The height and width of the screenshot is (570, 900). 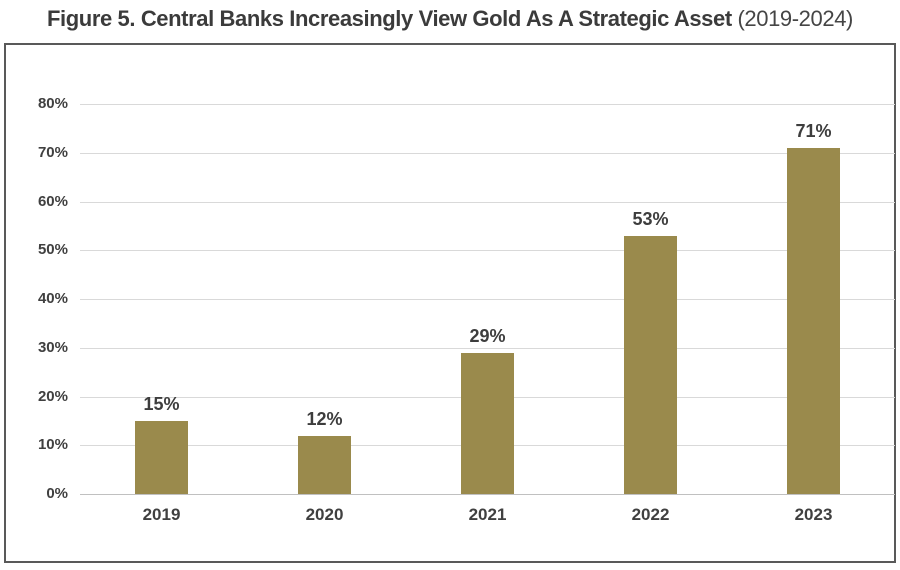 I want to click on bar-value-label: 71%, so click(x=813, y=130).